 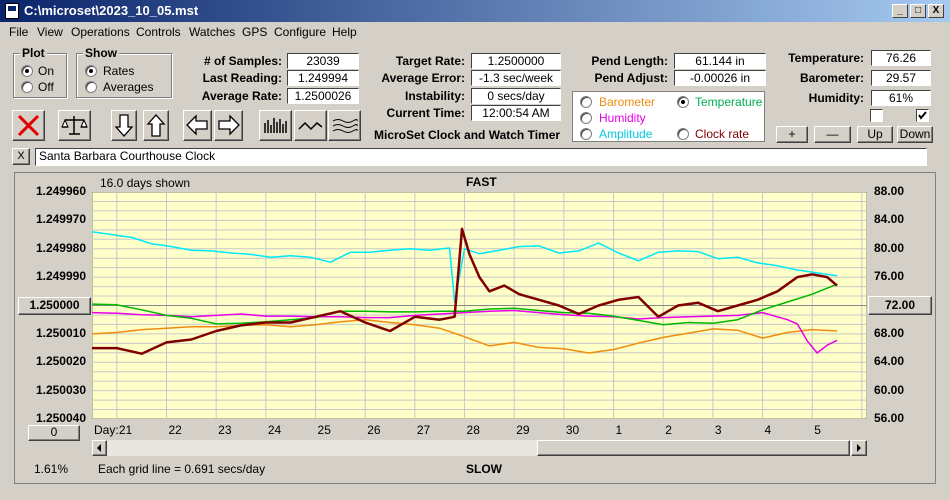 What do you see at coordinates (720, 61) in the screenshot?
I see `pend-length-value: 61.144 in` at bounding box center [720, 61].